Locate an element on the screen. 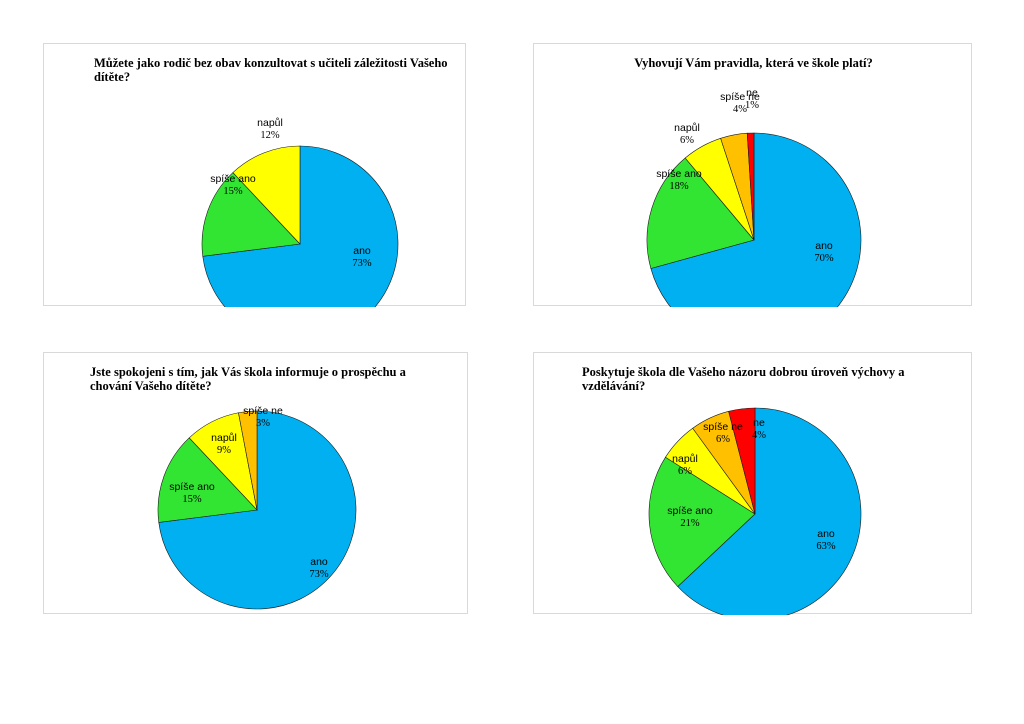 This screenshot has width=1024, height=724. pie-slice-napůl is located at coordinates (266, 195).